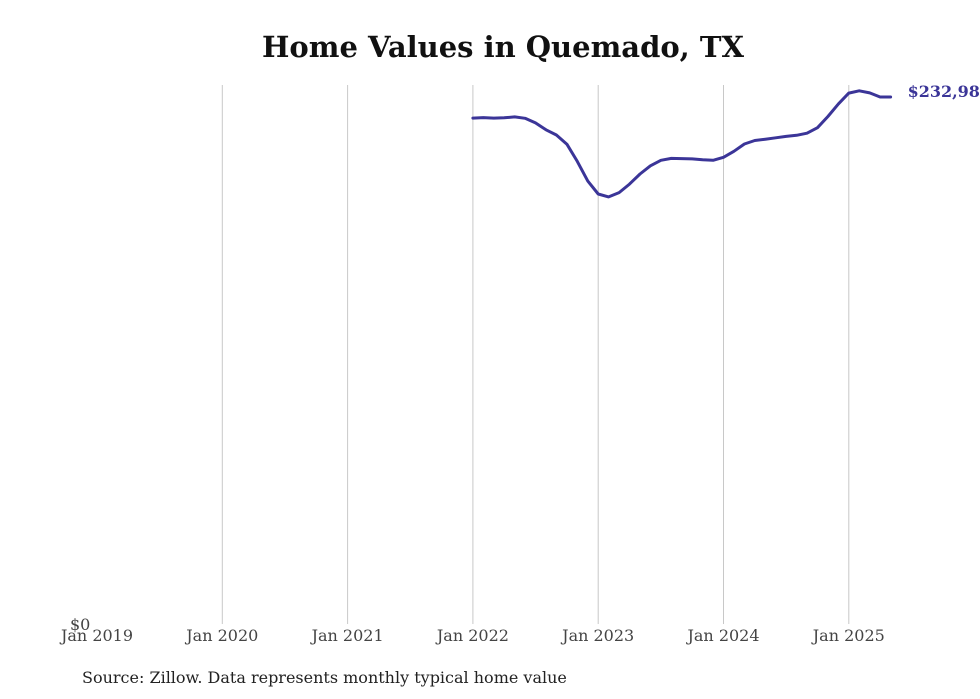 The image size is (980, 699). What do you see at coordinates (347, 635) in the screenshot?
I see `x-tick-label: Jan 2021` at bounding box center [347, 635].